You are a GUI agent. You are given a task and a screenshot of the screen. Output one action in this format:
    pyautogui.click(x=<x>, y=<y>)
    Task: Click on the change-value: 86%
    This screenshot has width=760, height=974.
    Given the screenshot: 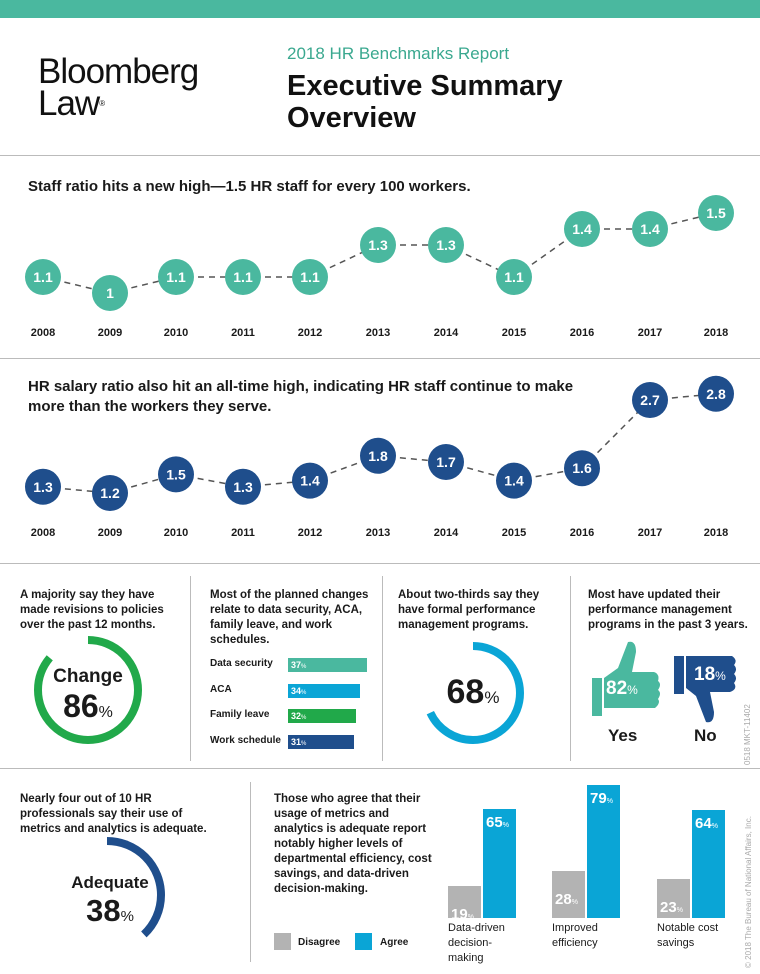 What is the action you would take?
    pyautogui.click(x=88, y=706)
    